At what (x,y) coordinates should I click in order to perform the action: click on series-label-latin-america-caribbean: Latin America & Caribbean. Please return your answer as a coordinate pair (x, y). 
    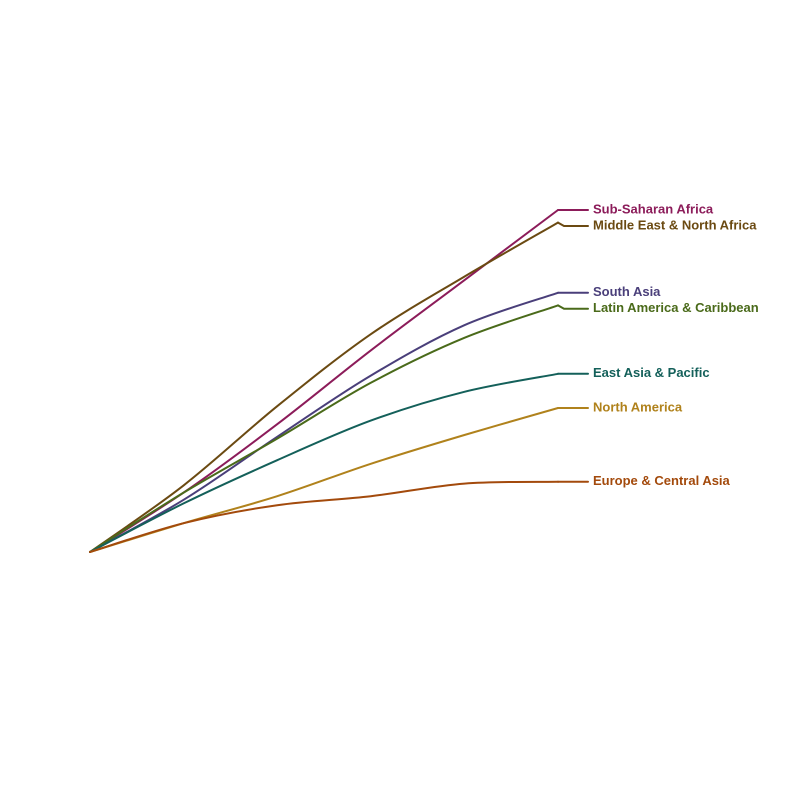
    Looking at the image, I should click on (676, 307).